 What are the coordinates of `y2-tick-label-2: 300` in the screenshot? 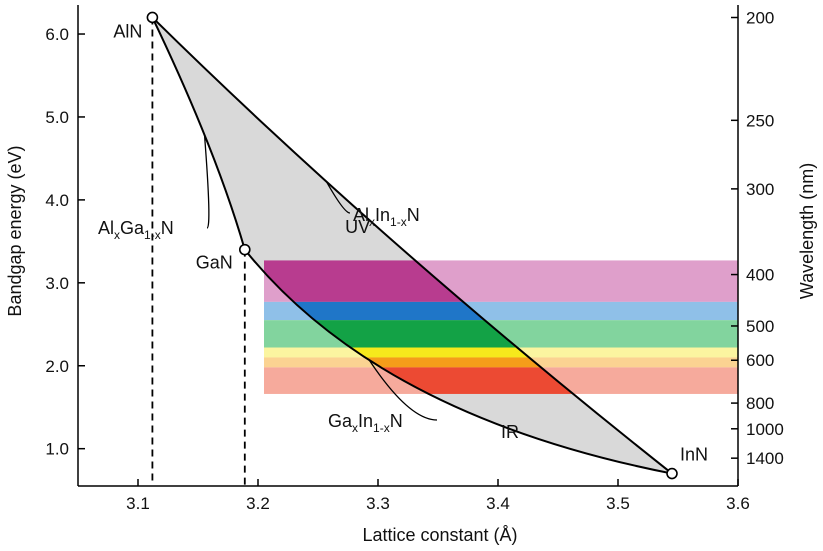 It's located at (760, 189).